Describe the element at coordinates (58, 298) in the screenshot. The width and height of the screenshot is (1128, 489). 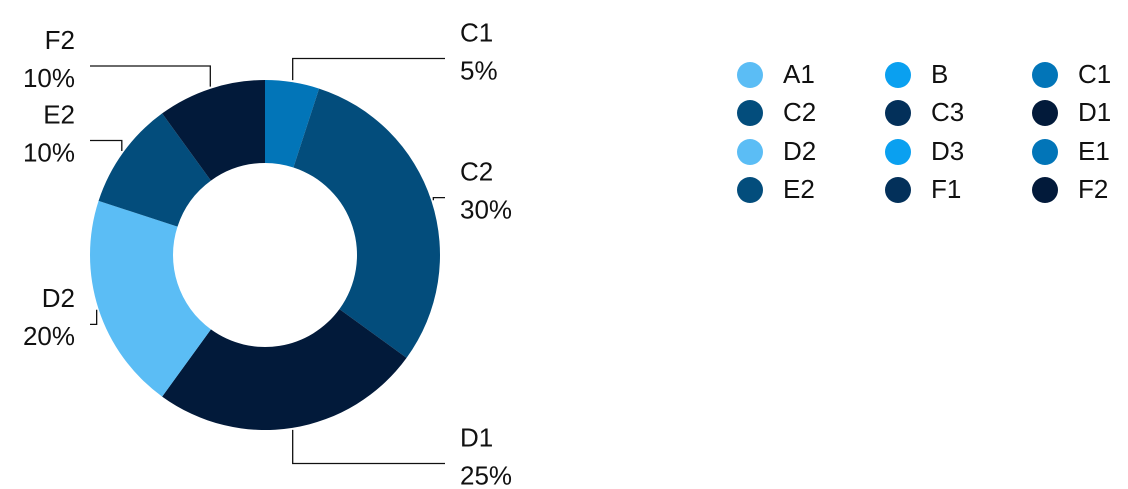
I see `slice-label: D2` at that location.